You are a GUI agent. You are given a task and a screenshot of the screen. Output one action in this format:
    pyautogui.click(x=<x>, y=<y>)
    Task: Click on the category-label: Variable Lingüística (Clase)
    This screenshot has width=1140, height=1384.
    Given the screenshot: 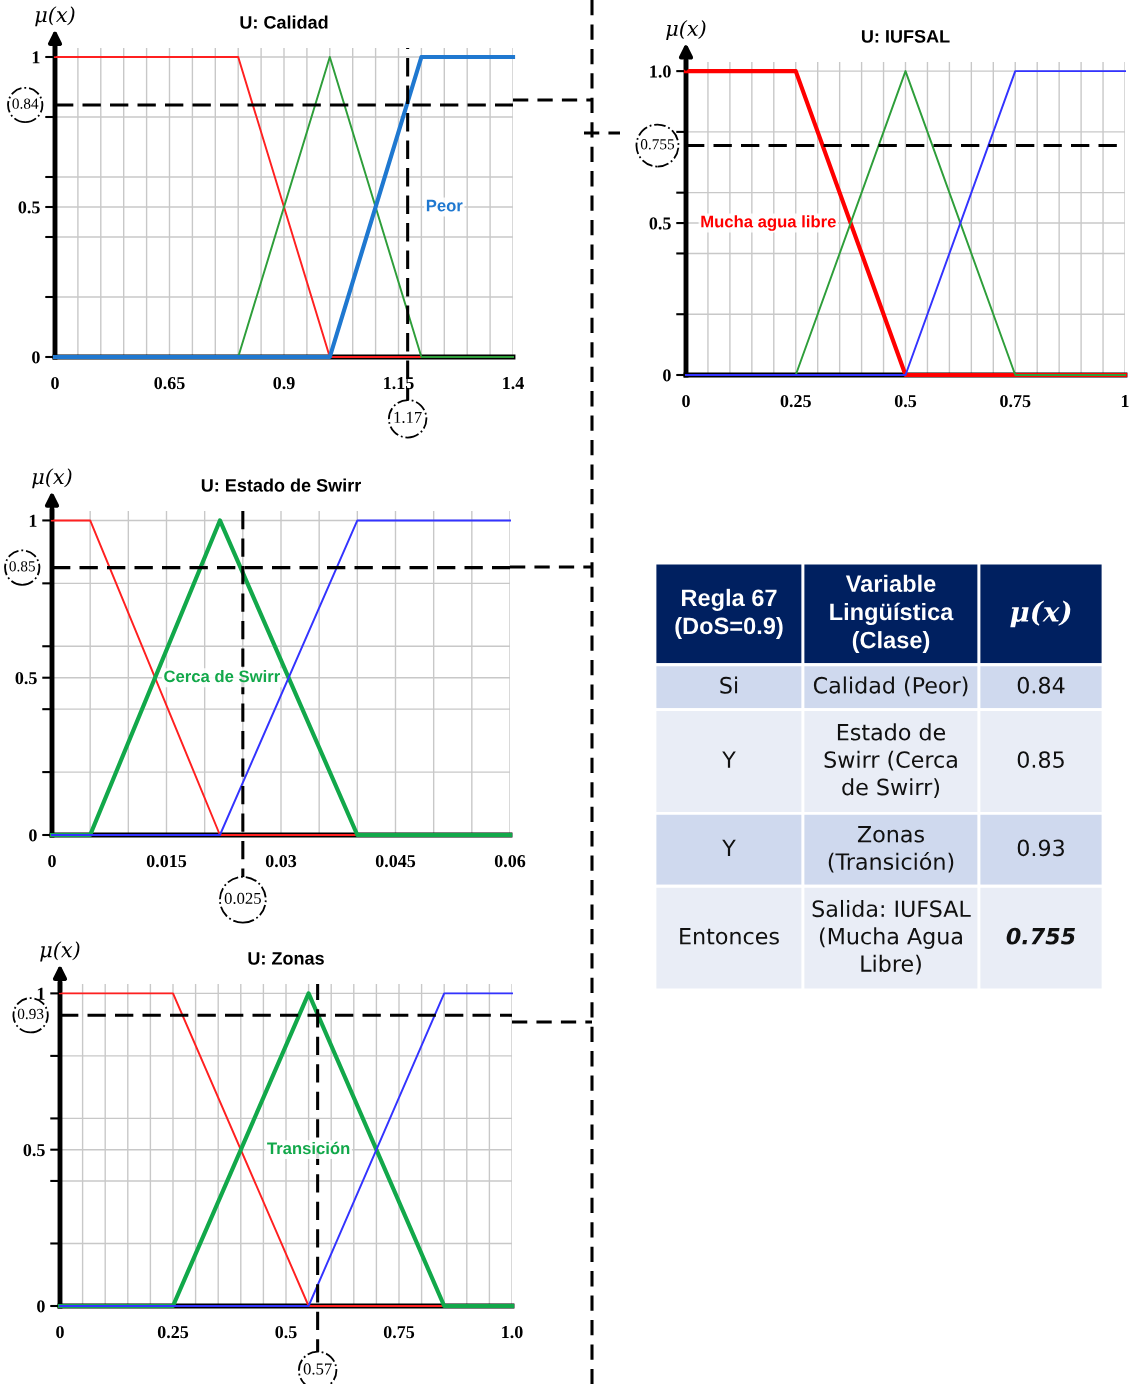 What is the action you would take?
    pyautogui.click(x=892, y=614)
    